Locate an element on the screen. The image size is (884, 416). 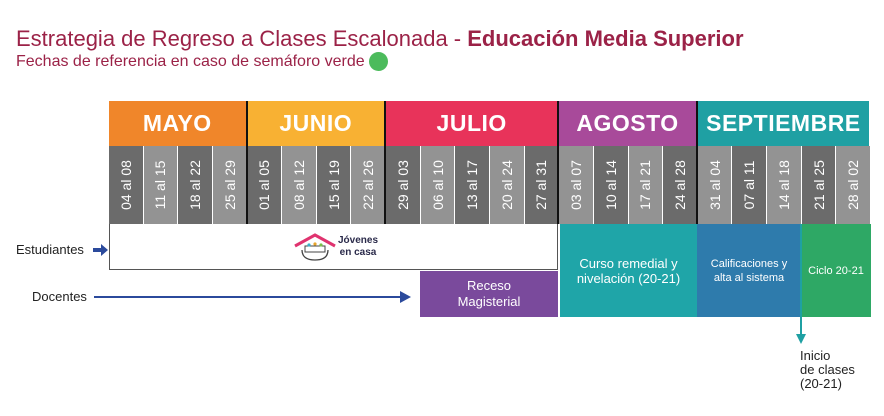
week-cell: 18 al 22 is located at coordinates (195, 185).